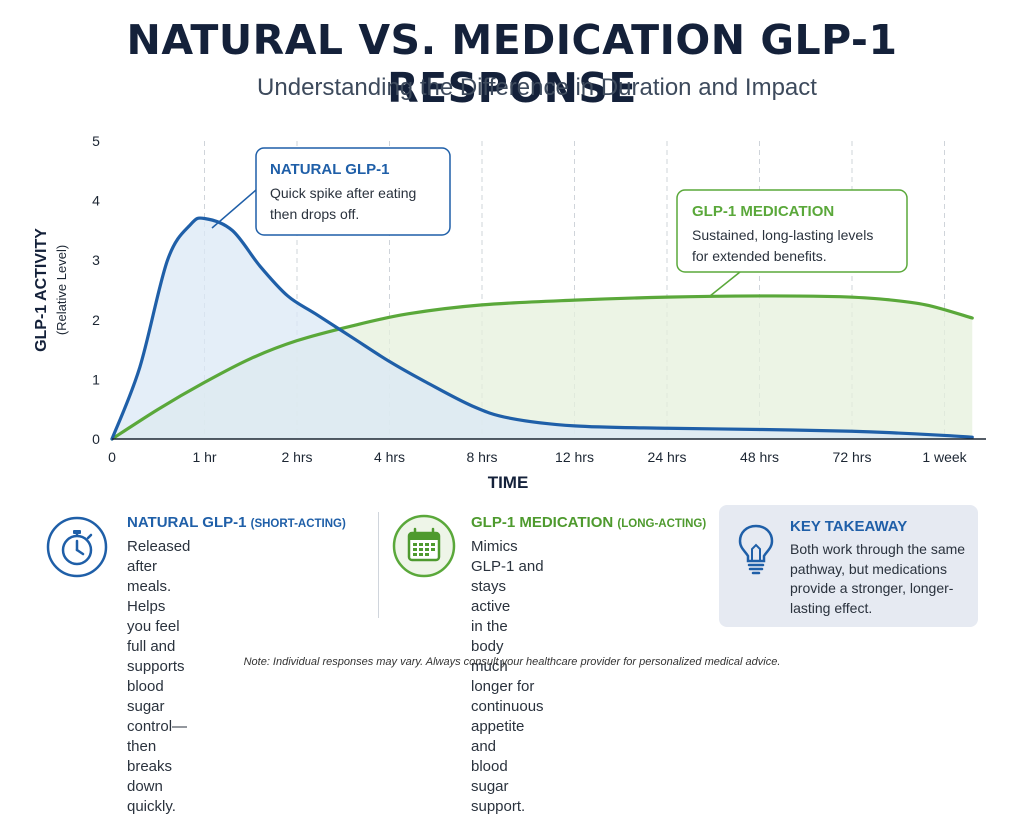  What do you see at coordinates (159, 566) in the screenshot?
I see `panel-natural-line: Released after meals.` at bounding box center [159, 566].